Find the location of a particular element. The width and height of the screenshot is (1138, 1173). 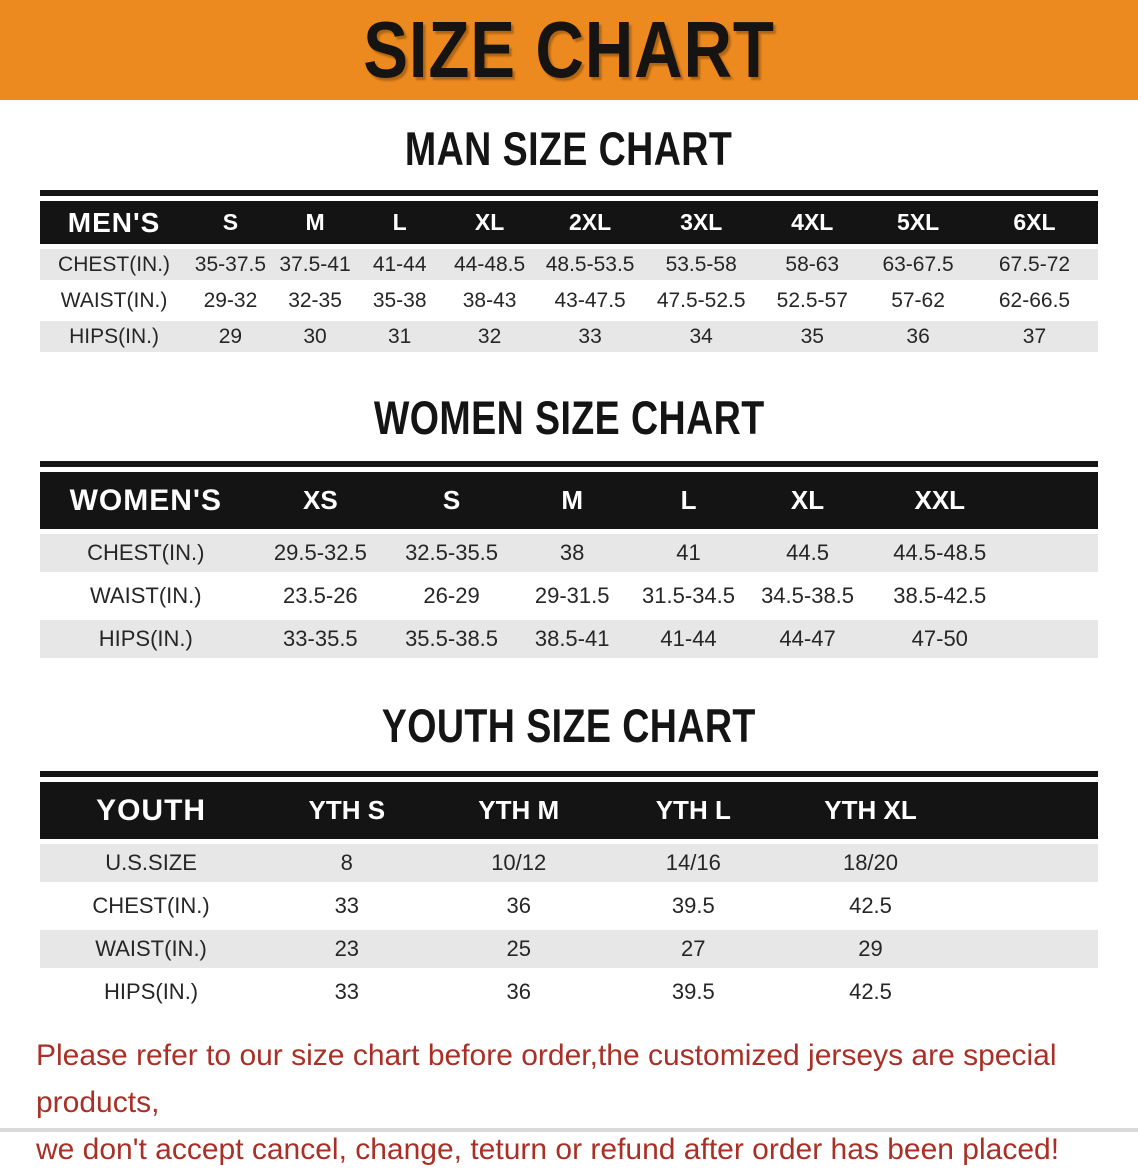

size-value-cell: 37 is located at coordinates (1034, 336).